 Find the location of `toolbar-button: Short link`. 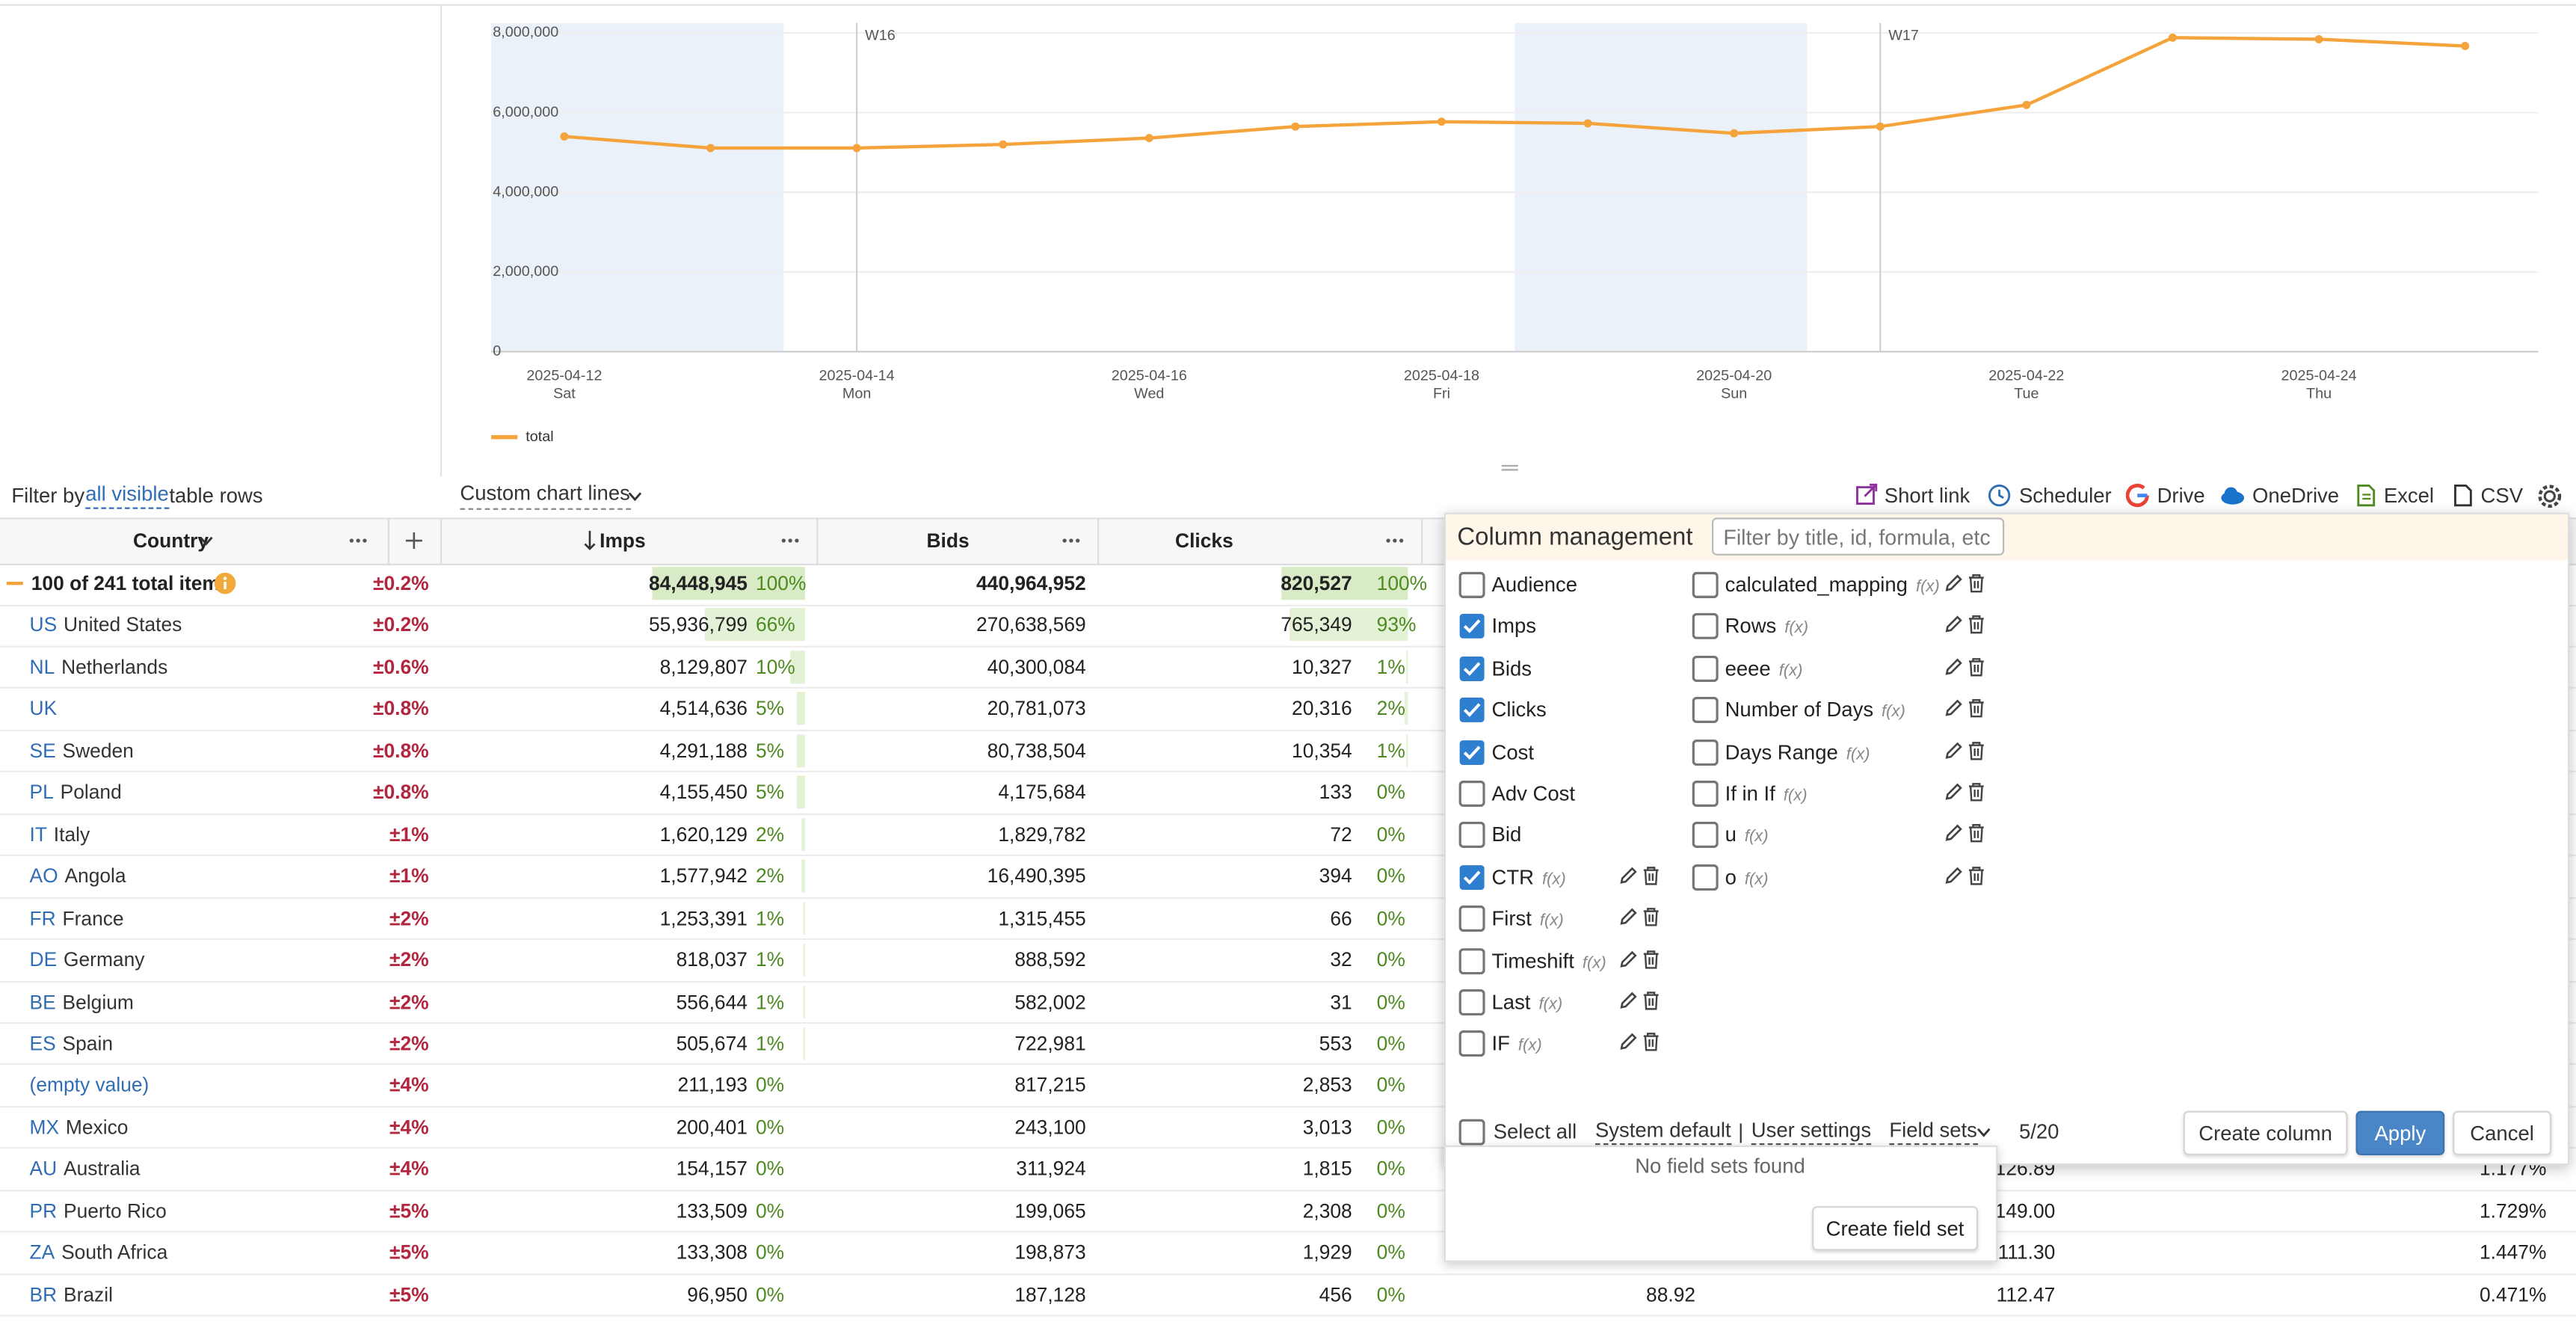

toolbar-button: Short link is located at coordinates (1927, 496).